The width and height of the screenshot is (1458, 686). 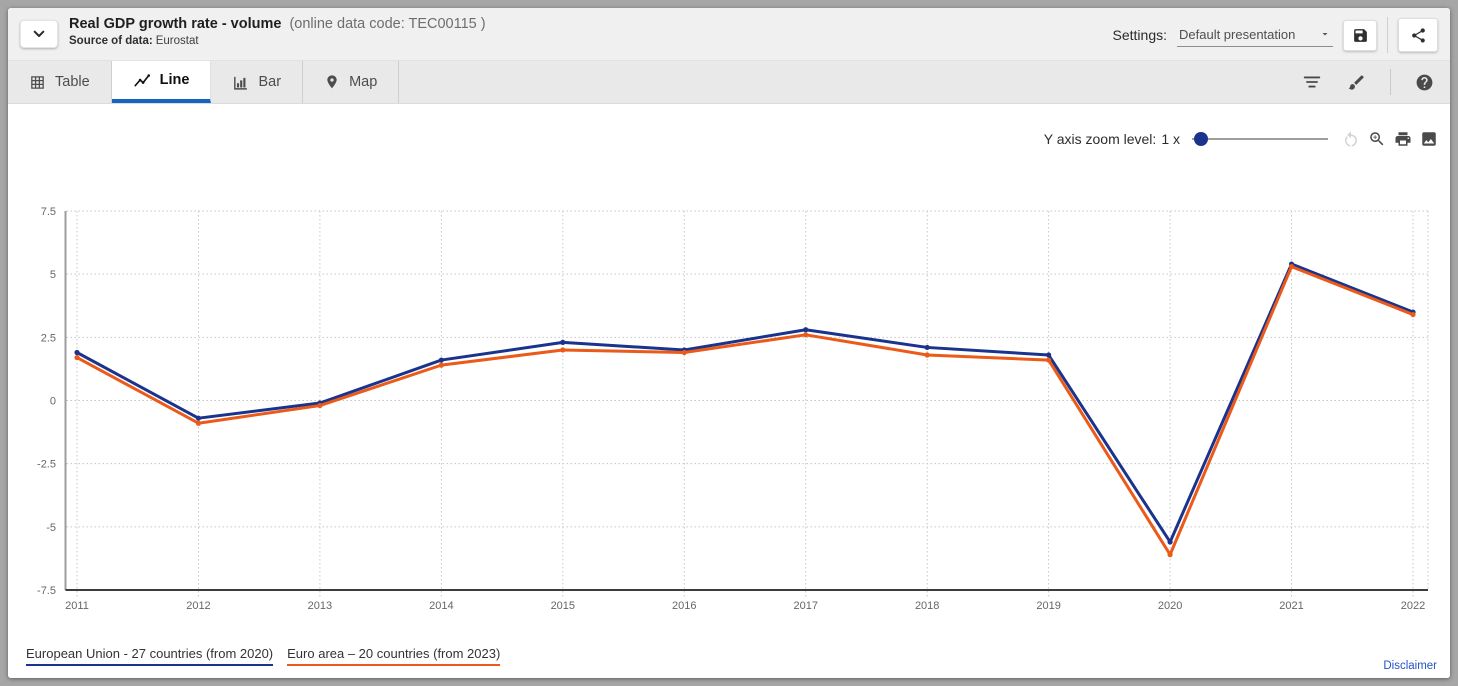 I want to click on presentation-select: Default presentation, so click(x=1255, y=35).